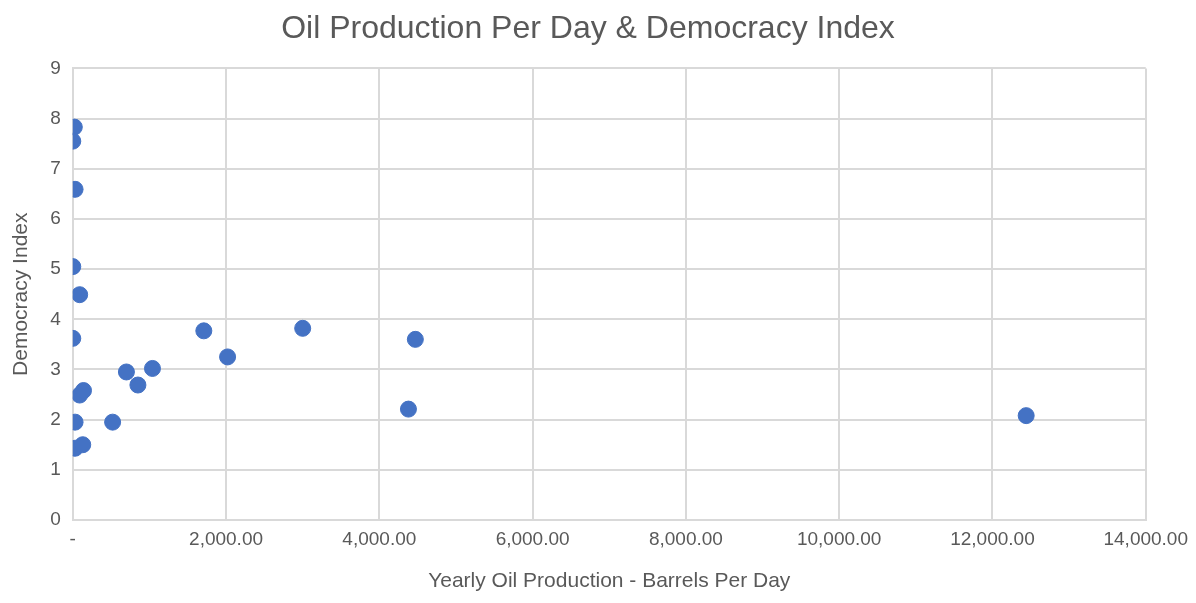 The image size is (1196, 603). Describe the element at coordinates (379, 538) in the screenshot. I see `x-tick-label: 4,000.00` at that location.